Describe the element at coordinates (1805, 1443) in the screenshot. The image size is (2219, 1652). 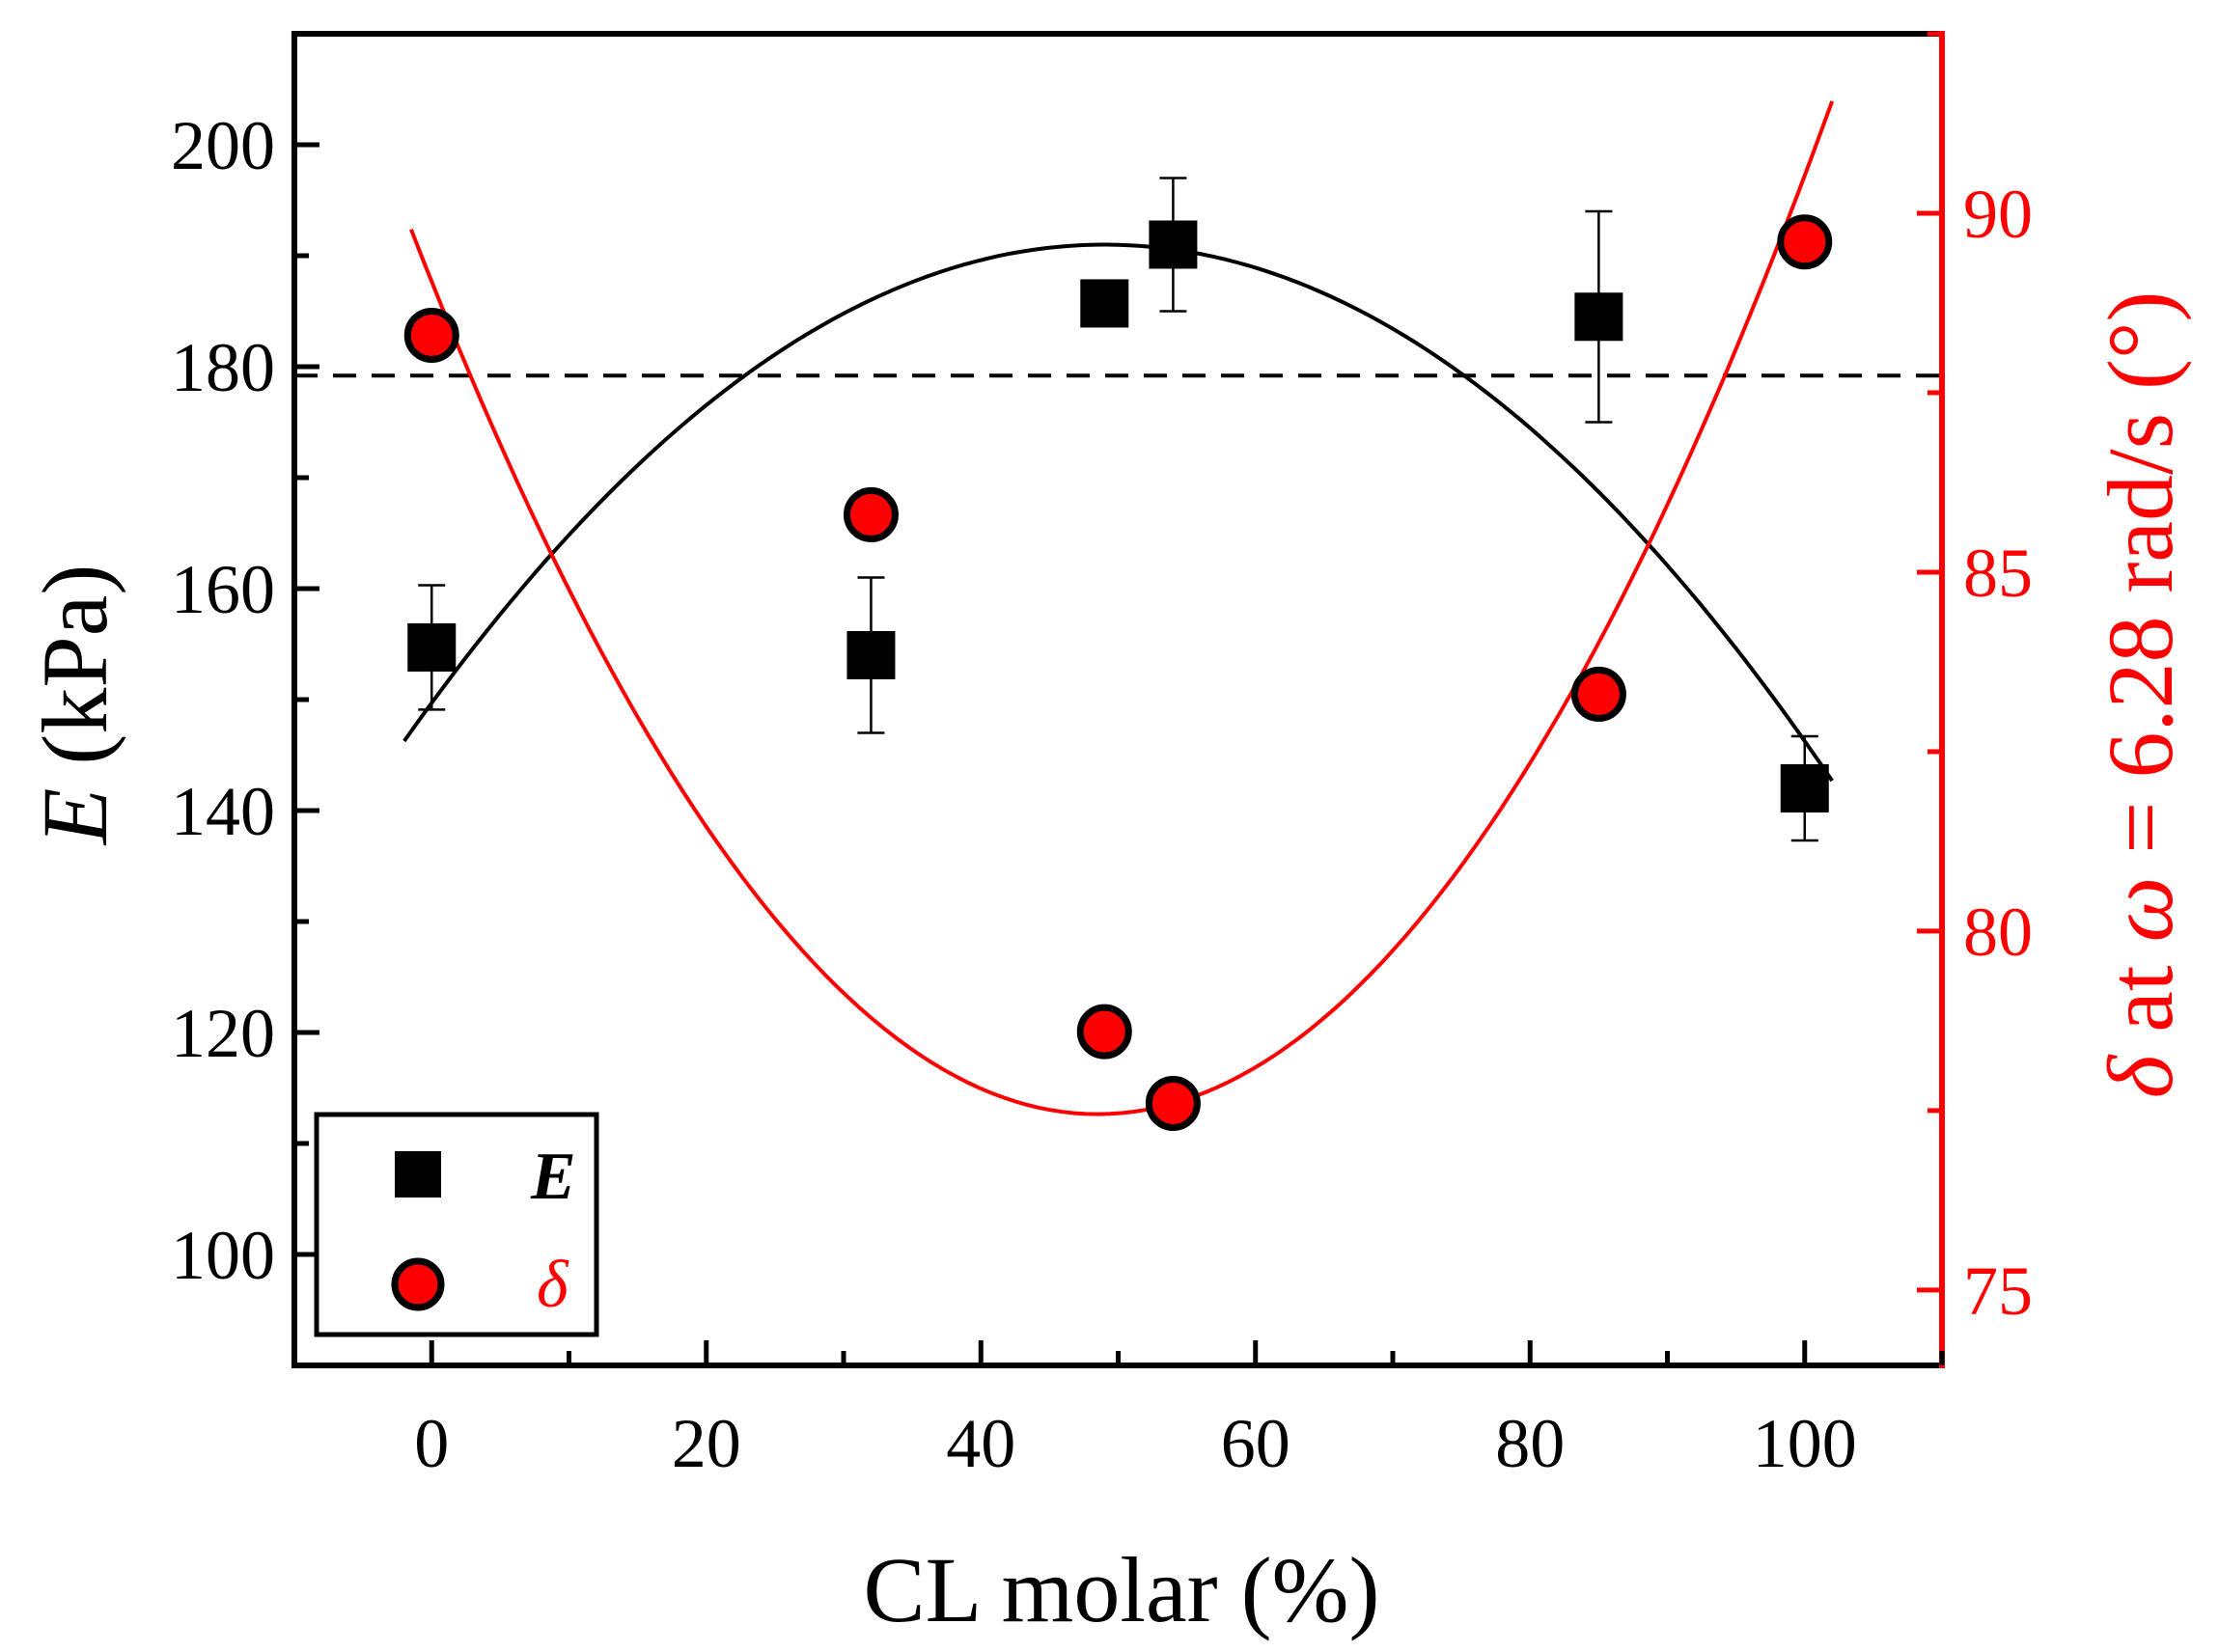
I see `x-tick-label: 100` at that location.